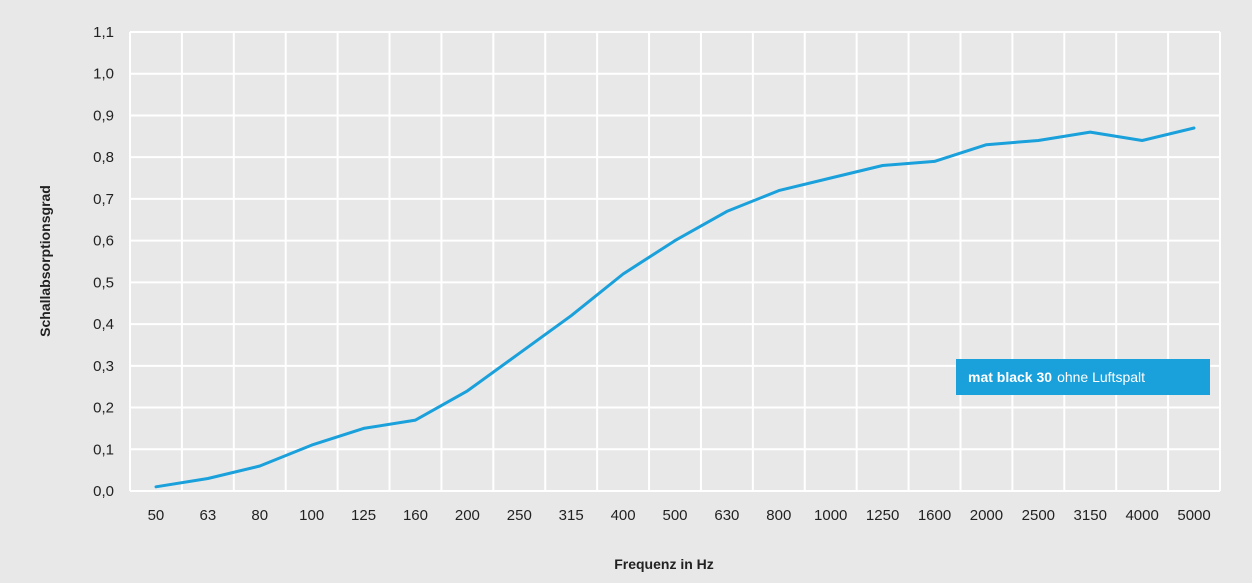 The height and width of the screenshot is (583, 1252). I want to click on x-tick-label: 125, so click(363, 515).